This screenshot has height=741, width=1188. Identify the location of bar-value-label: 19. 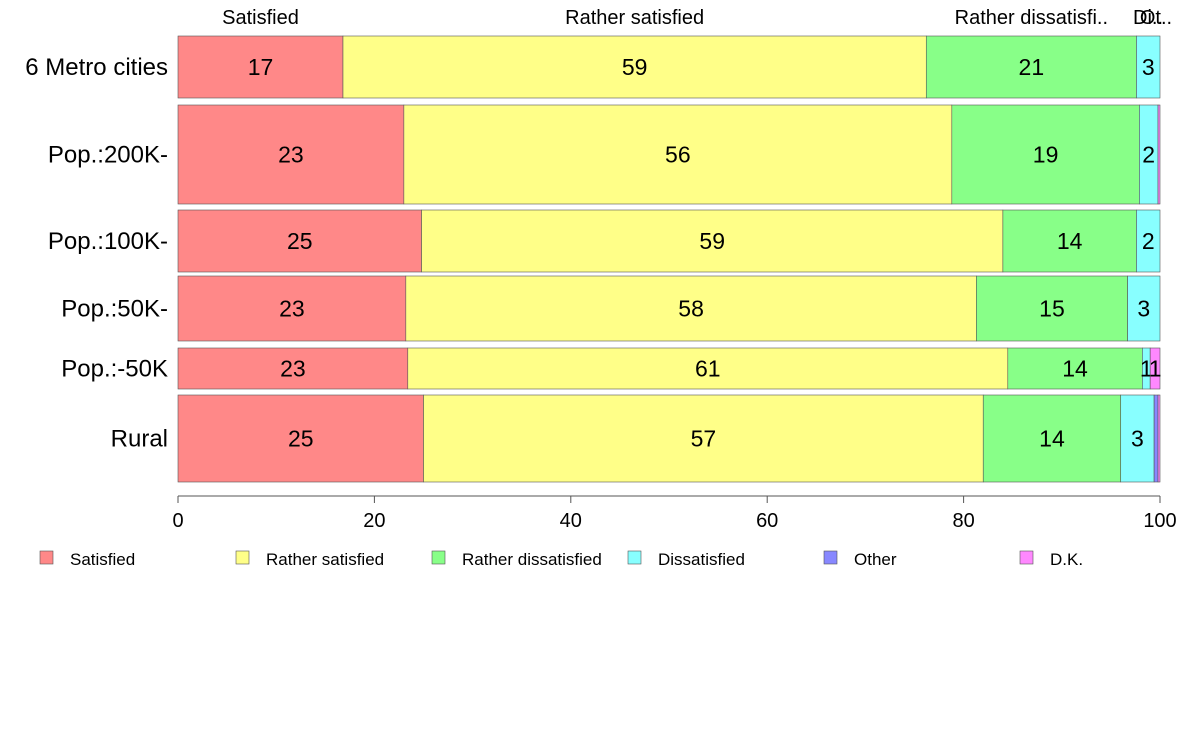
(1046, 155).